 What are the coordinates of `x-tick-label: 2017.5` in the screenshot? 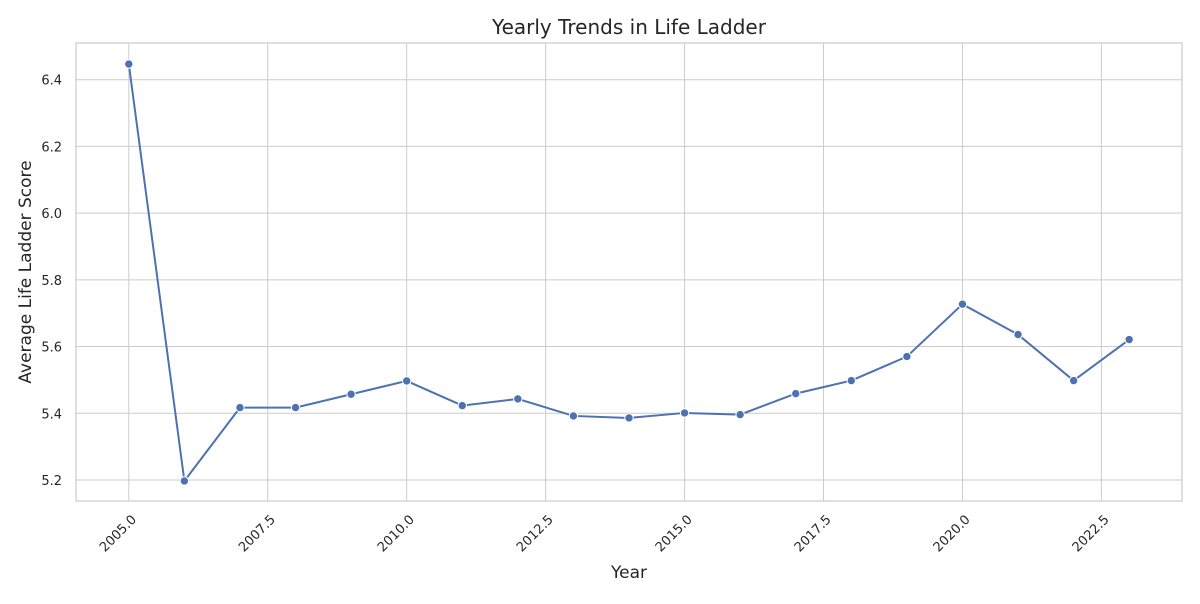 It's located at (813, 533).